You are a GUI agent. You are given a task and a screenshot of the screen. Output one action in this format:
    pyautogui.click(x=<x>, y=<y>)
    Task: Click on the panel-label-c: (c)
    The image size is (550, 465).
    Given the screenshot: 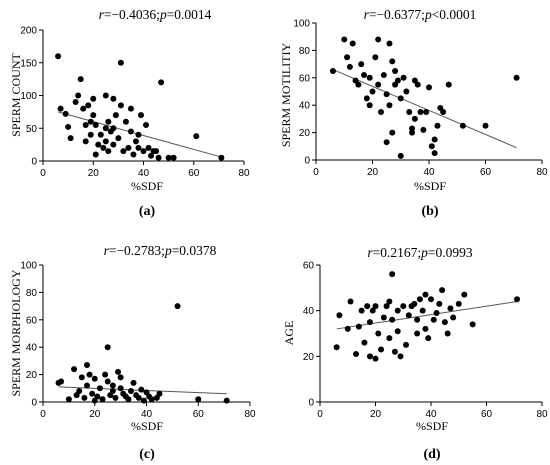 What is the action you would take?
    pyautogui.click(x=147, y=454)
    